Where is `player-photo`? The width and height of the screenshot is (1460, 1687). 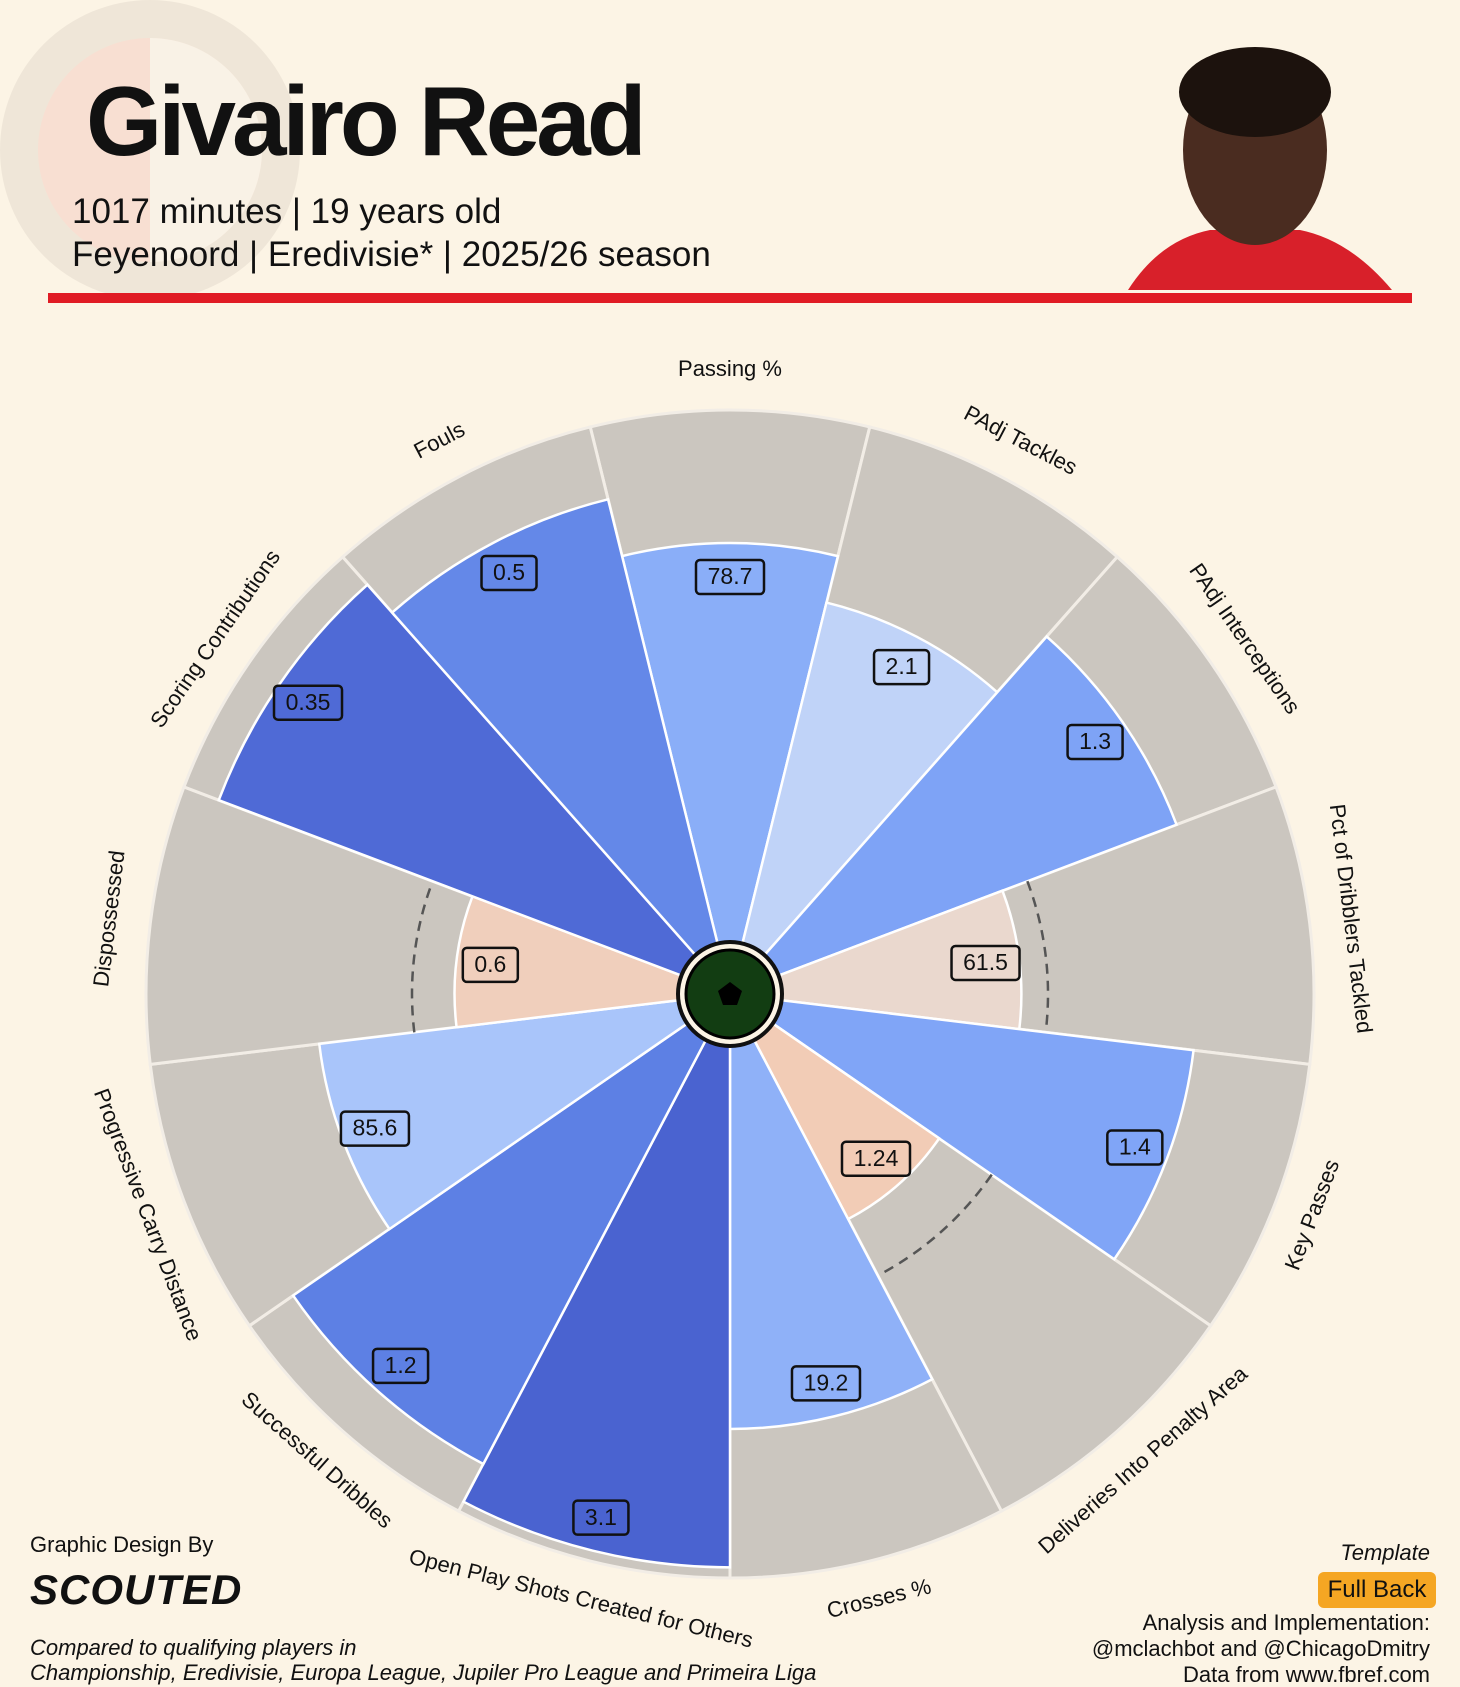 player-photo is located at coordinates (1260, 168).